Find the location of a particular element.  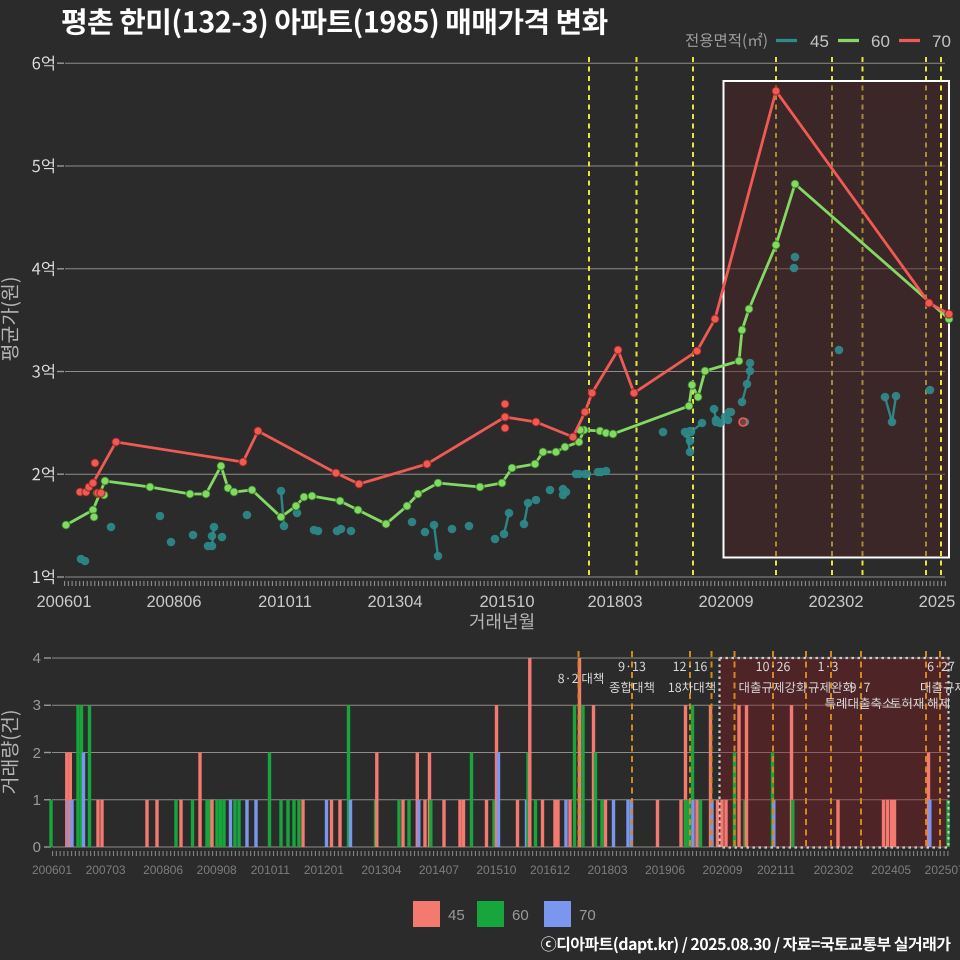

svg-text: 201906 is located at coordinates (665, 870).